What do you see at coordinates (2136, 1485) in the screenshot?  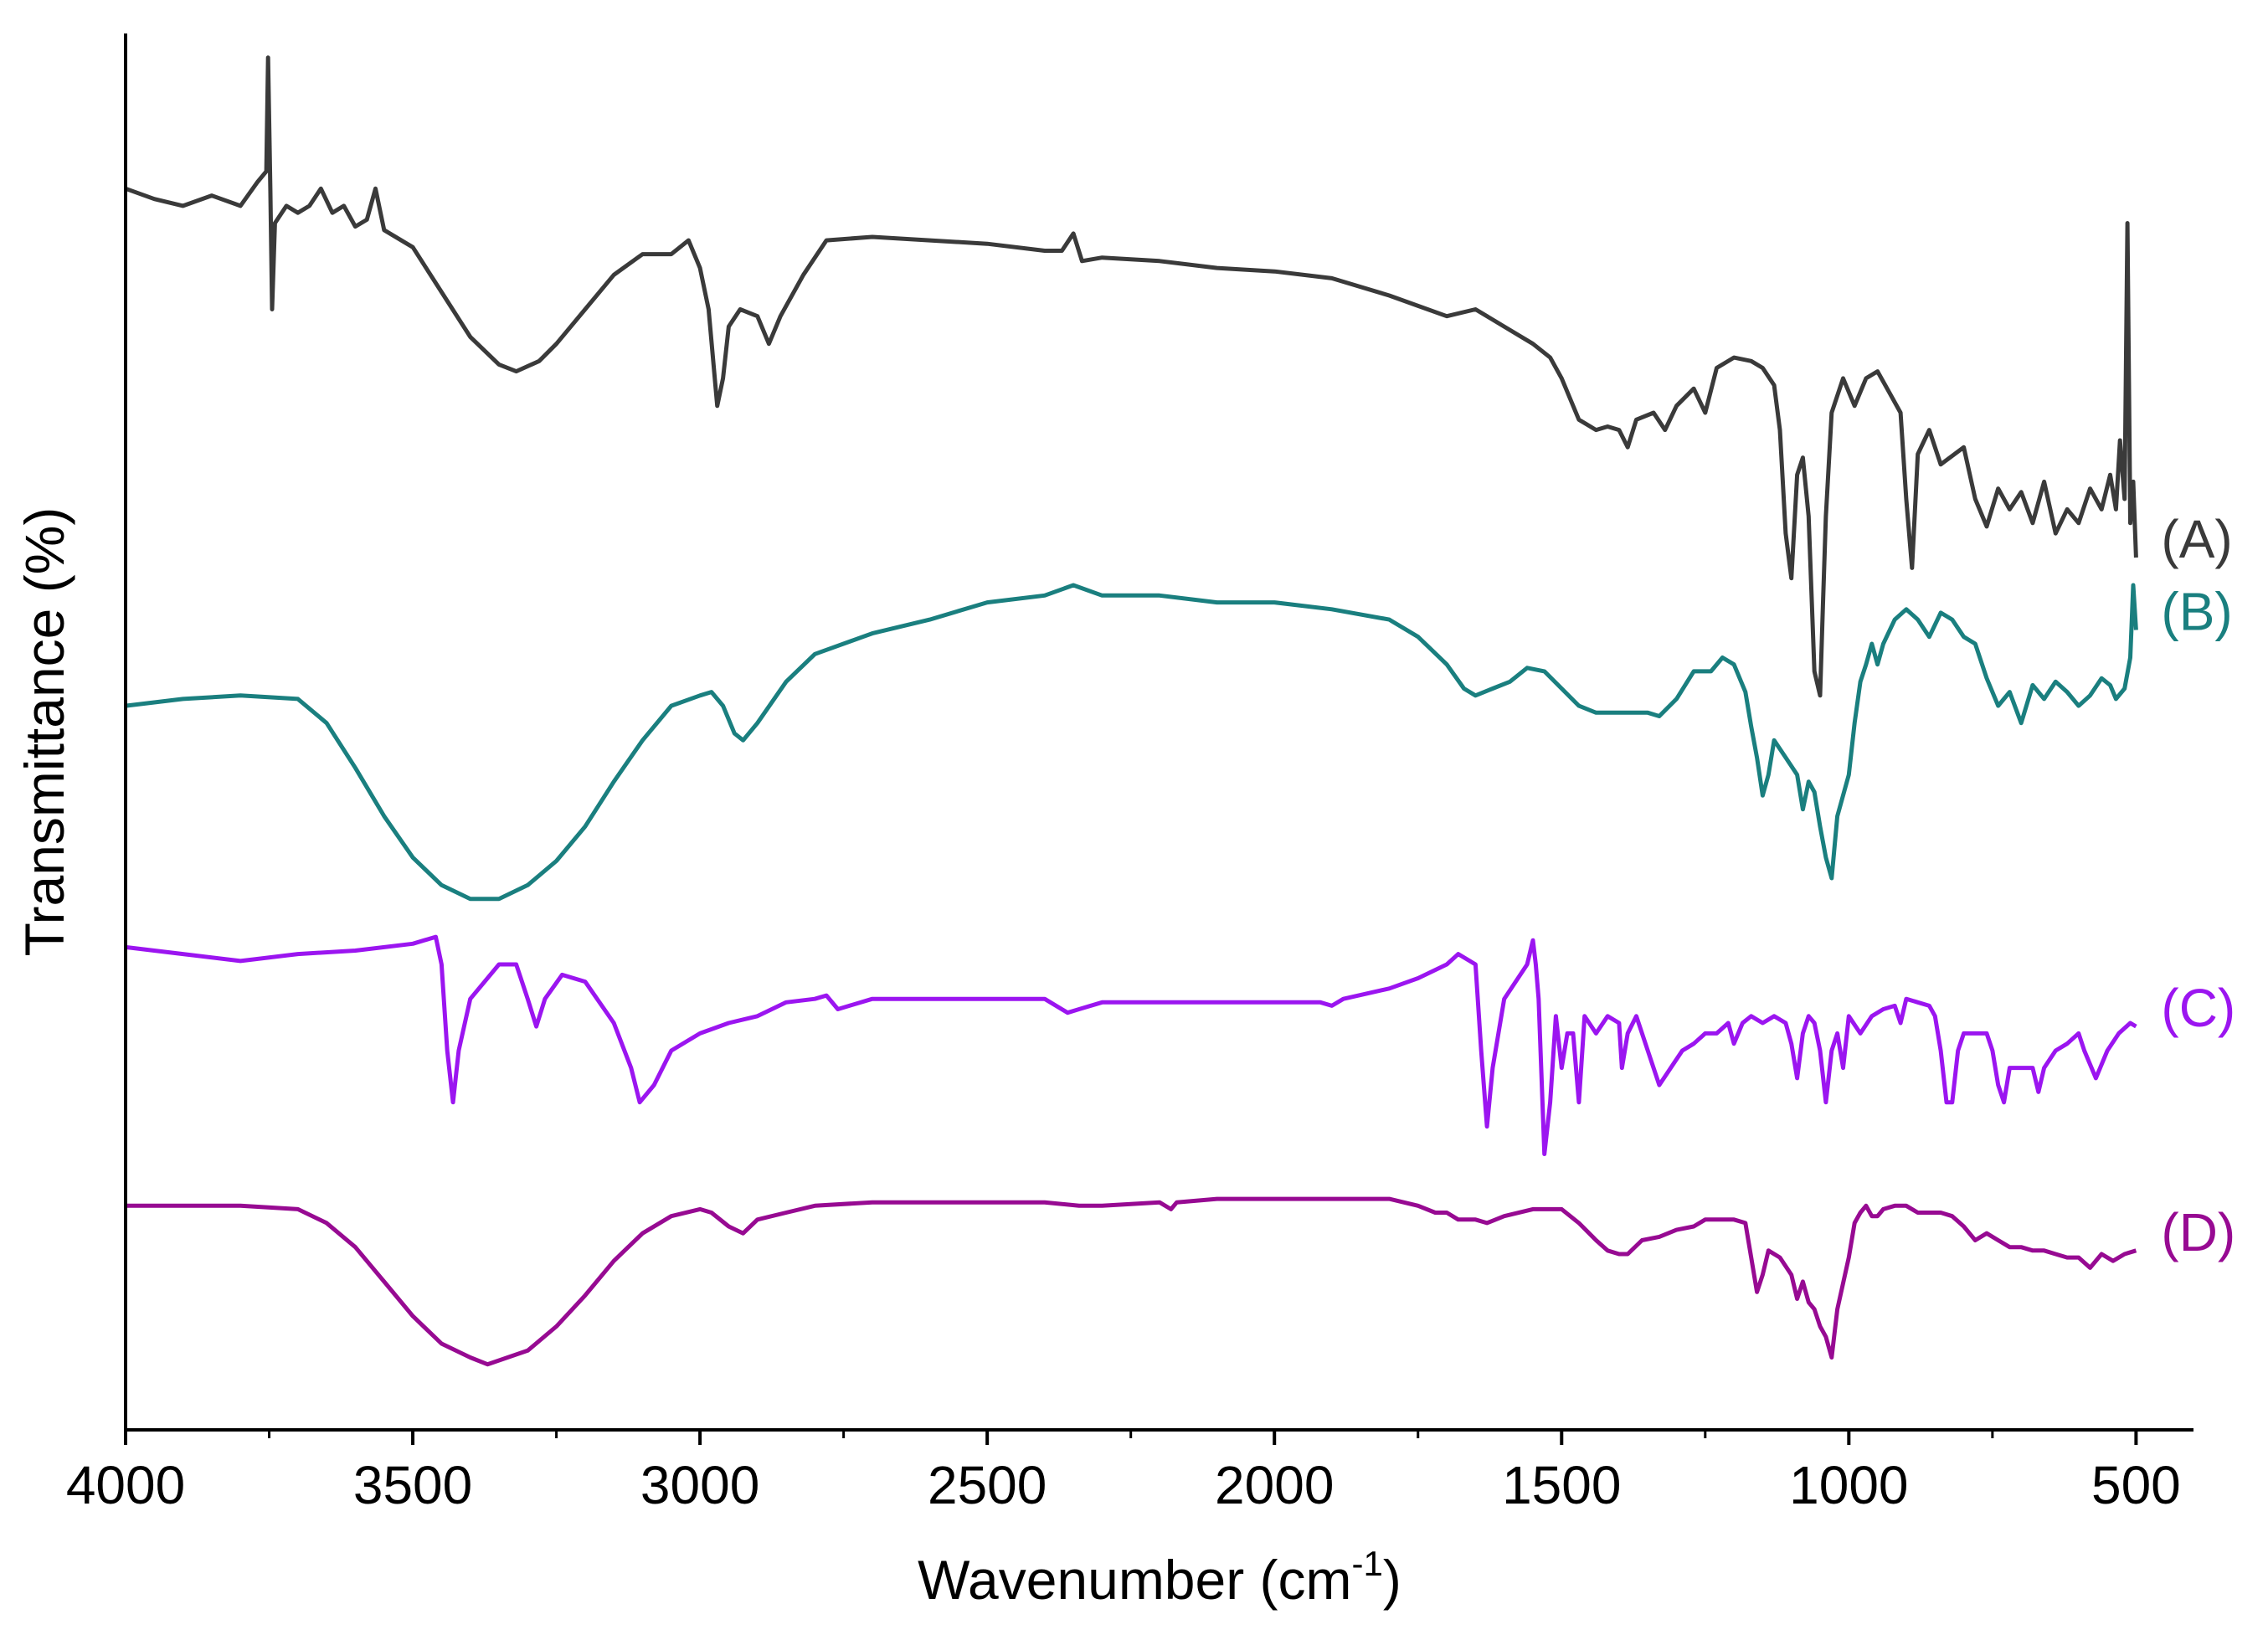 I see `x-tick-label: 500` at bounding box center [2136, 1485].